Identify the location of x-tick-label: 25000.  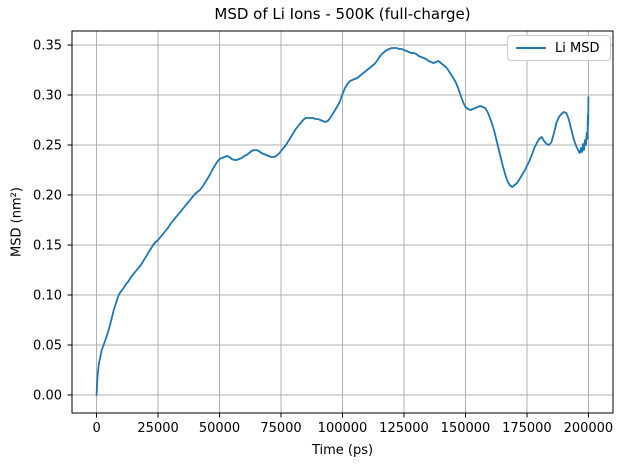
(157, 428).